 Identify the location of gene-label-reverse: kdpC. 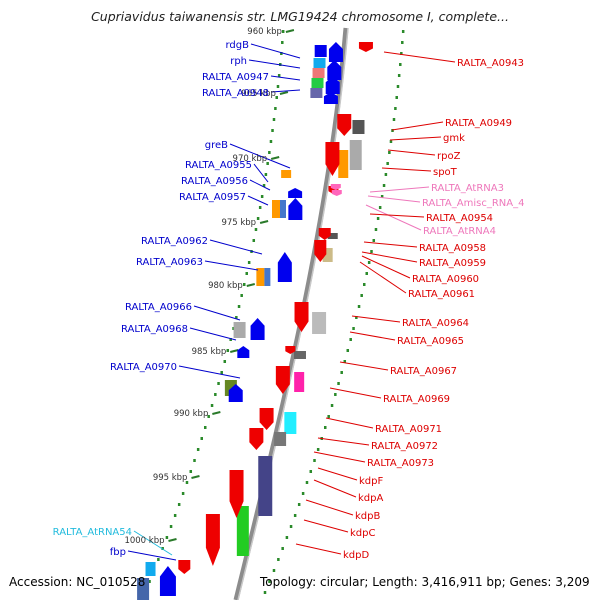
(362, 533).